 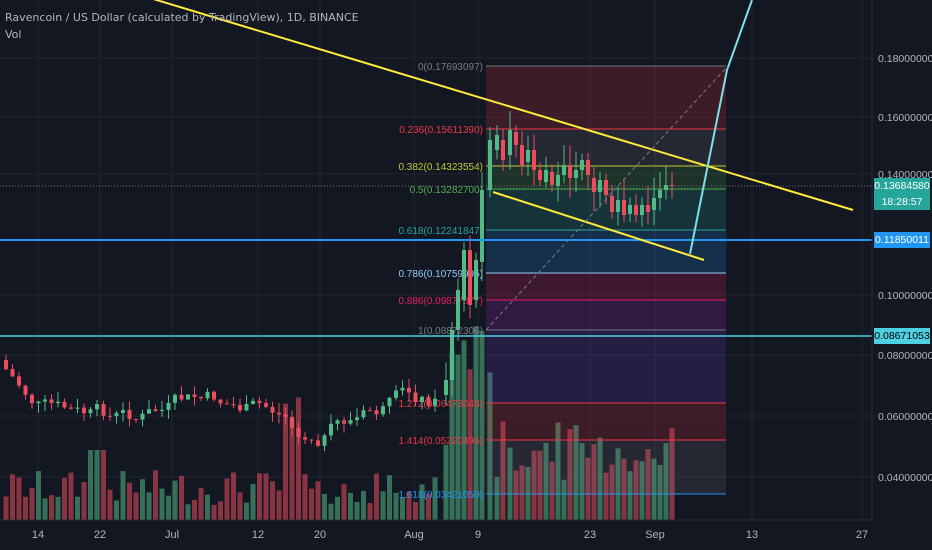 What do you see at coordinates (440, 441) in the screenshot?
I see `fib-level-label: 1.414(0.05220496)` at bounding box center [440, 441].